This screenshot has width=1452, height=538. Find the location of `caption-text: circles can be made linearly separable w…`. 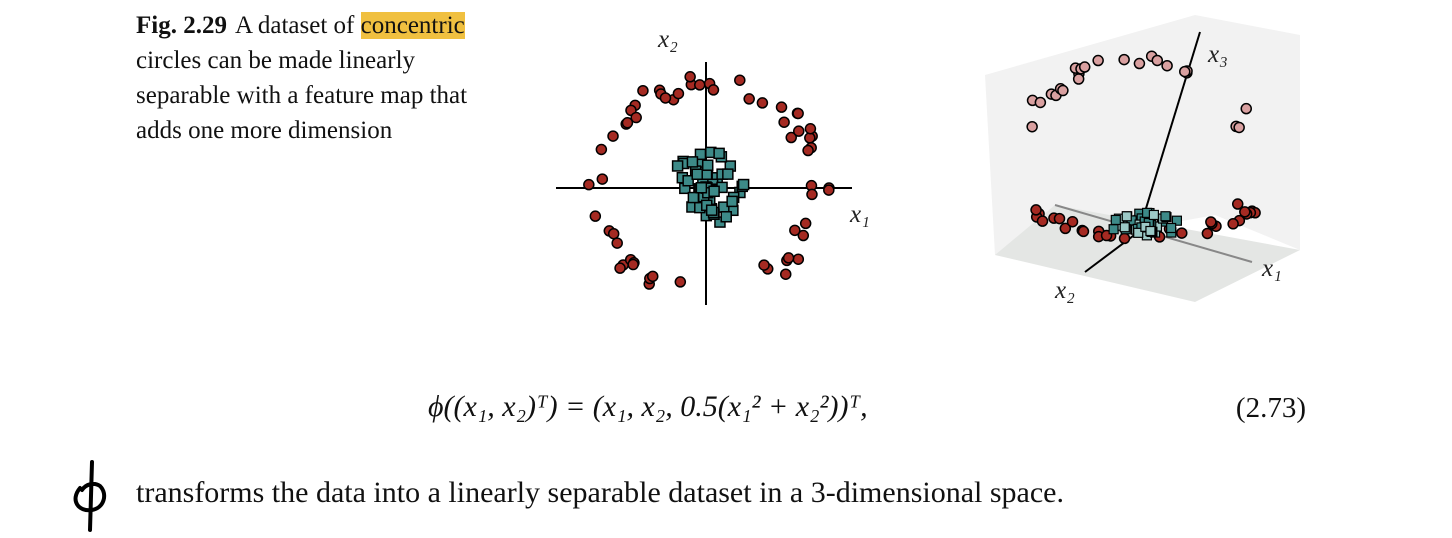

caption-text: circles can be made linearly separable w… is located at coordinates (302, 95).